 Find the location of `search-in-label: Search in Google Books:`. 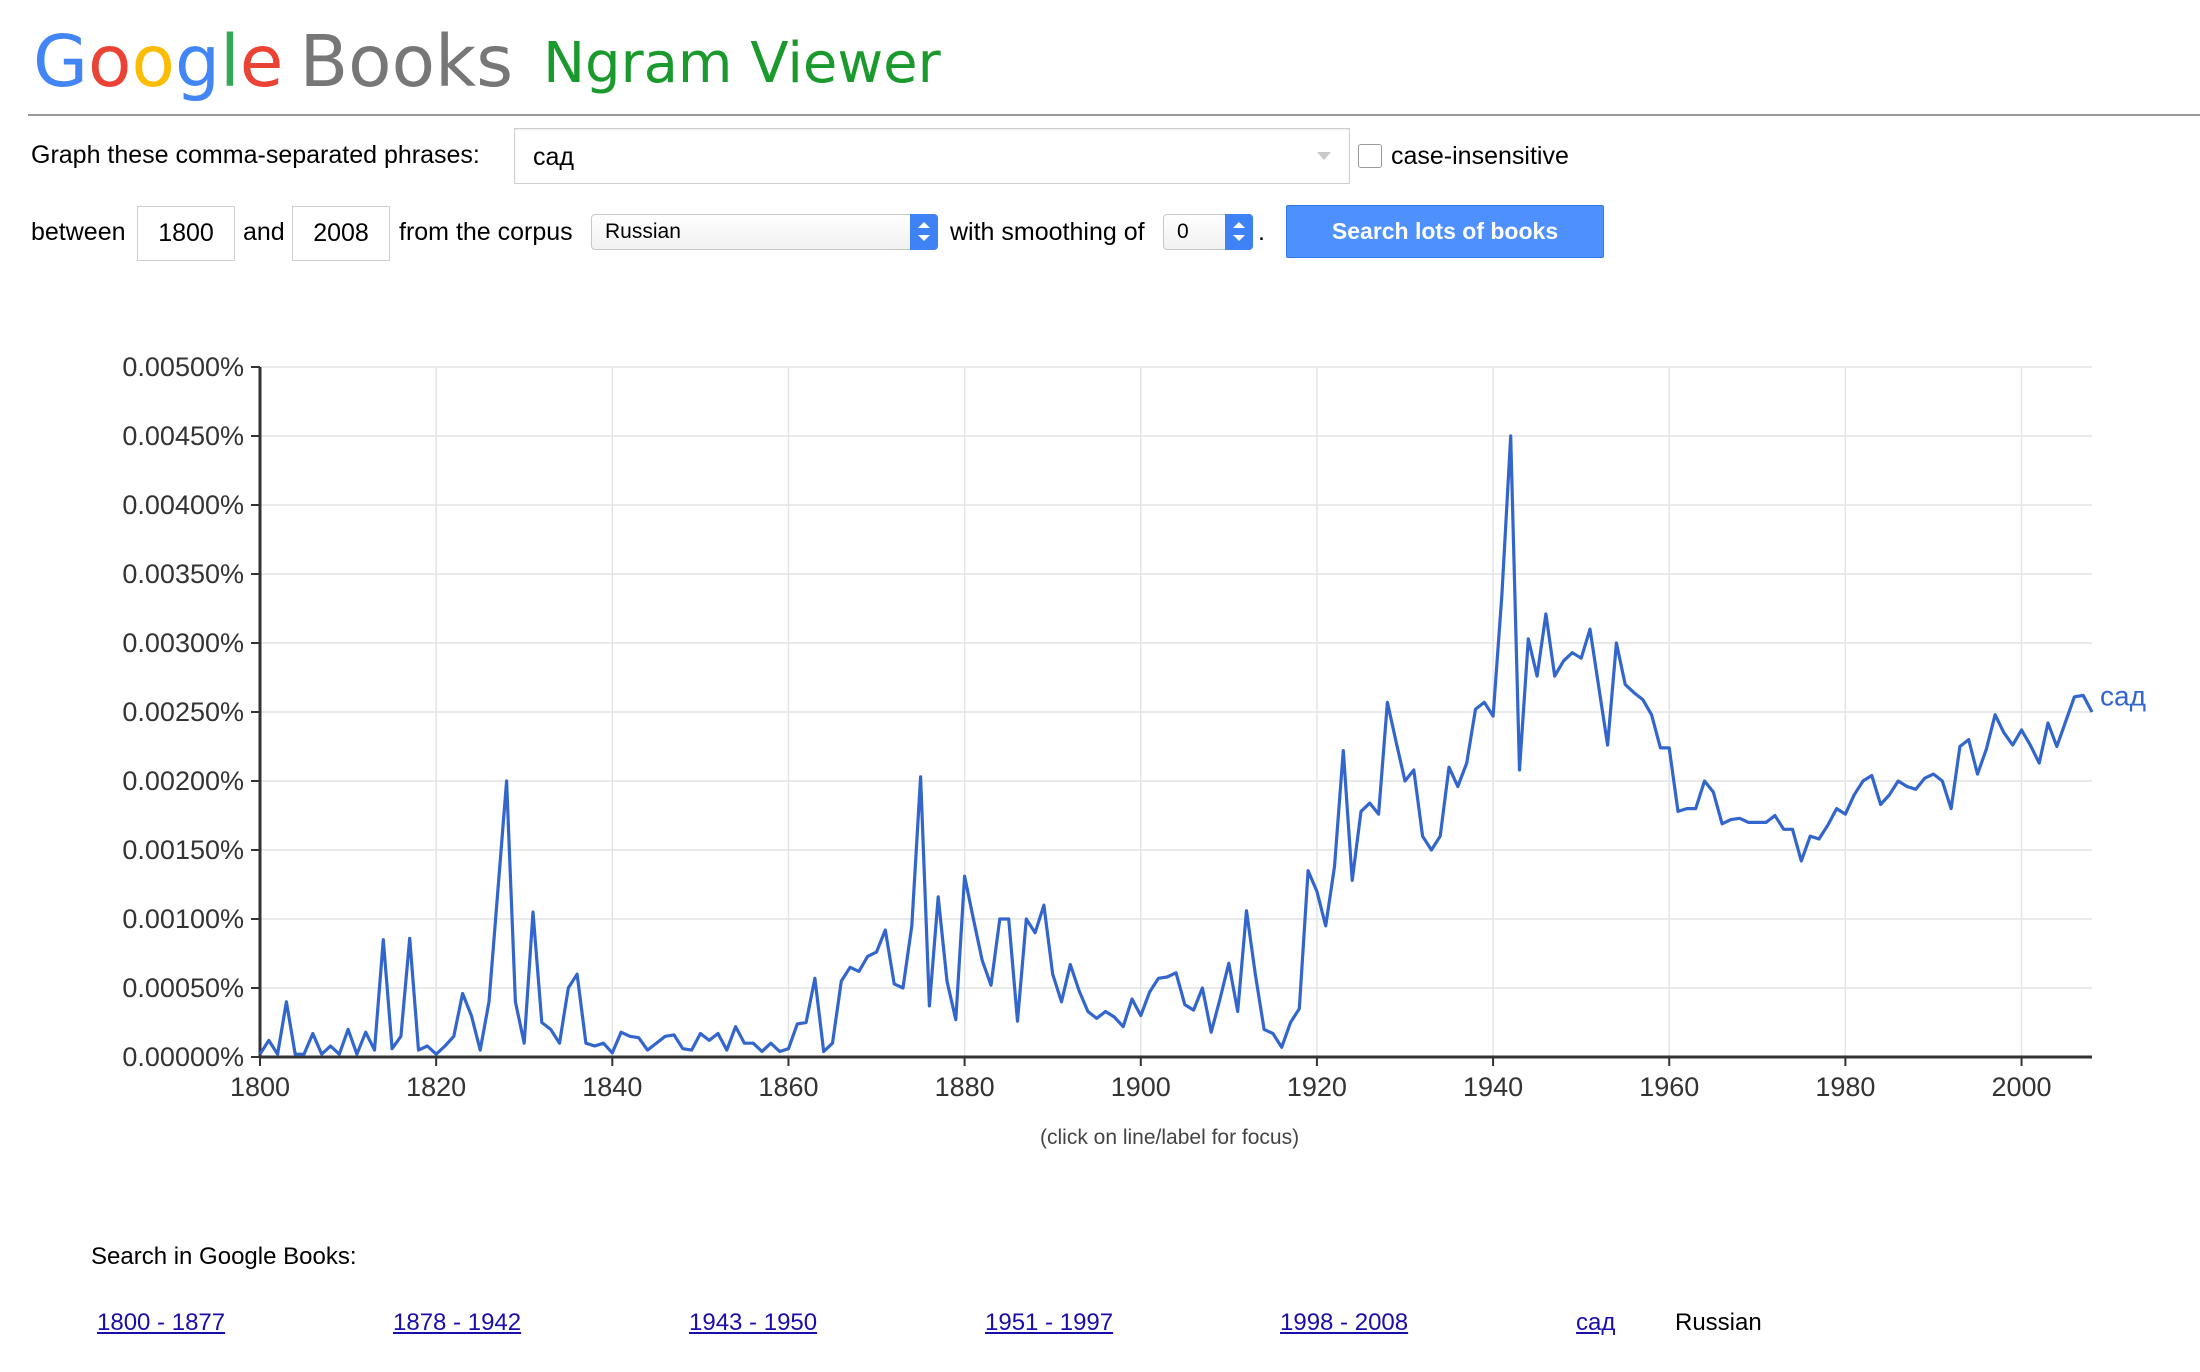

search-in-label: Search in Google Books: is located at coordinates (224, 1256).